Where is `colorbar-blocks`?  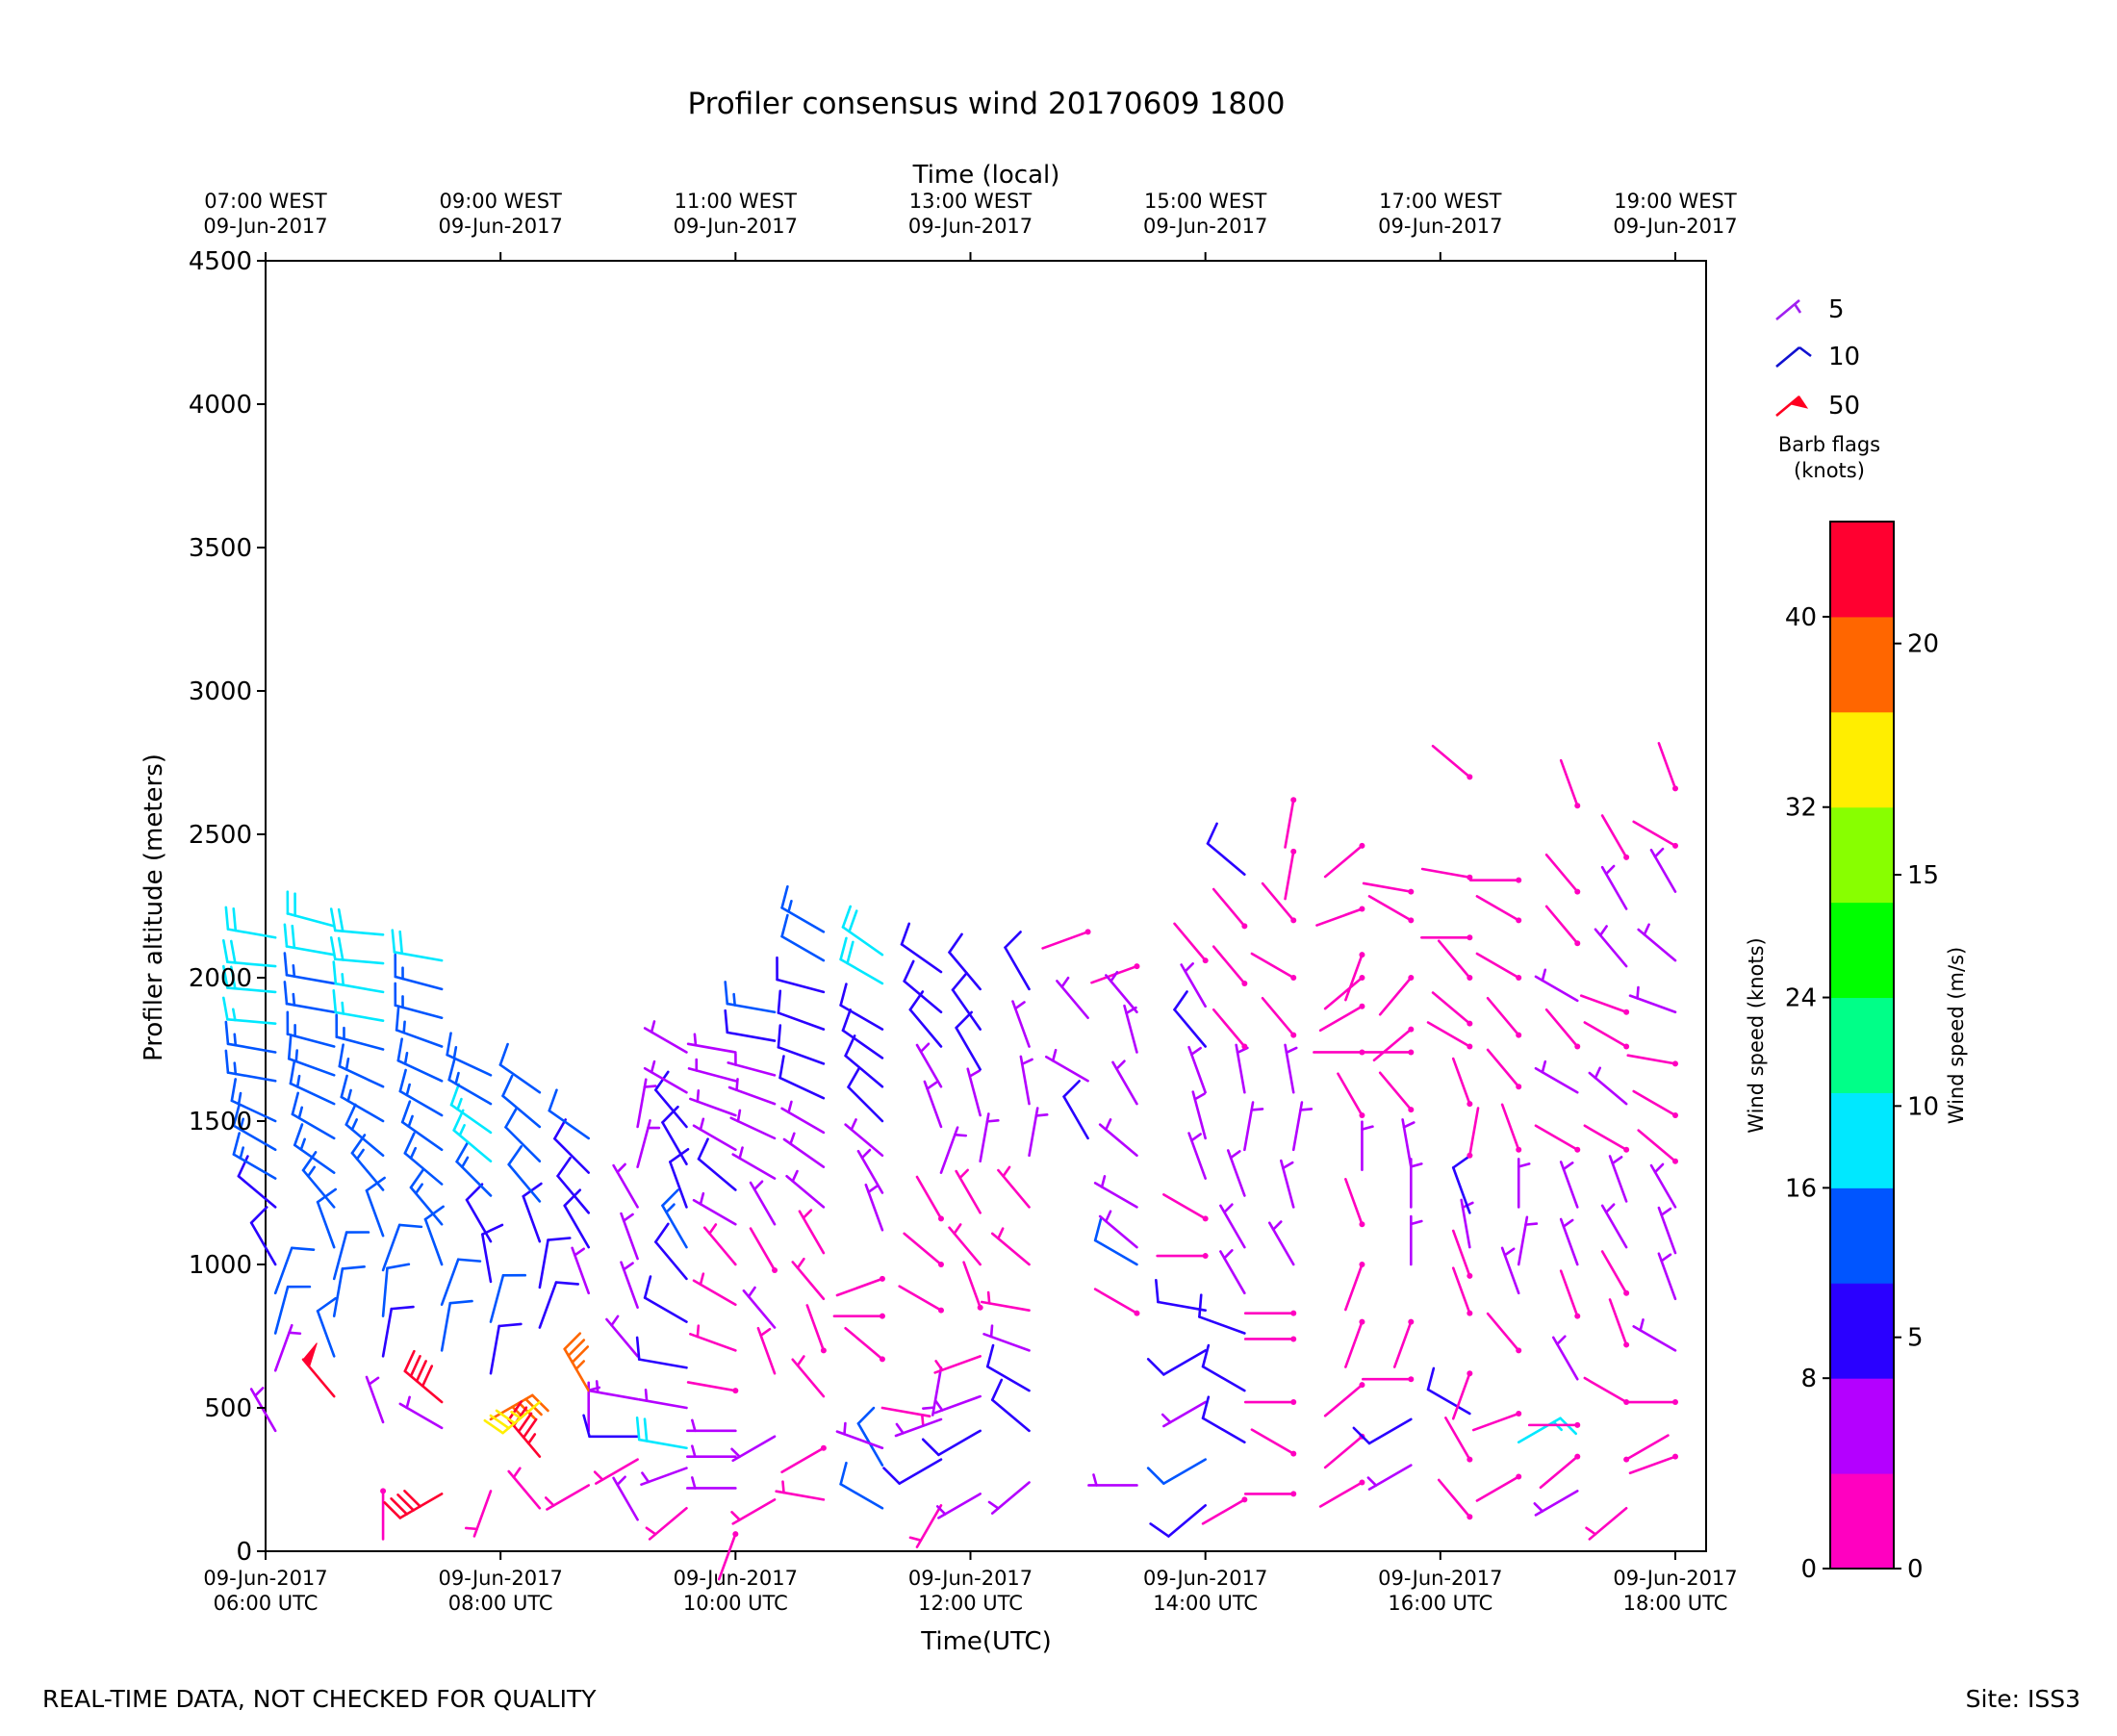 colorbar-blocks is located at coordinates (1862, 1046).